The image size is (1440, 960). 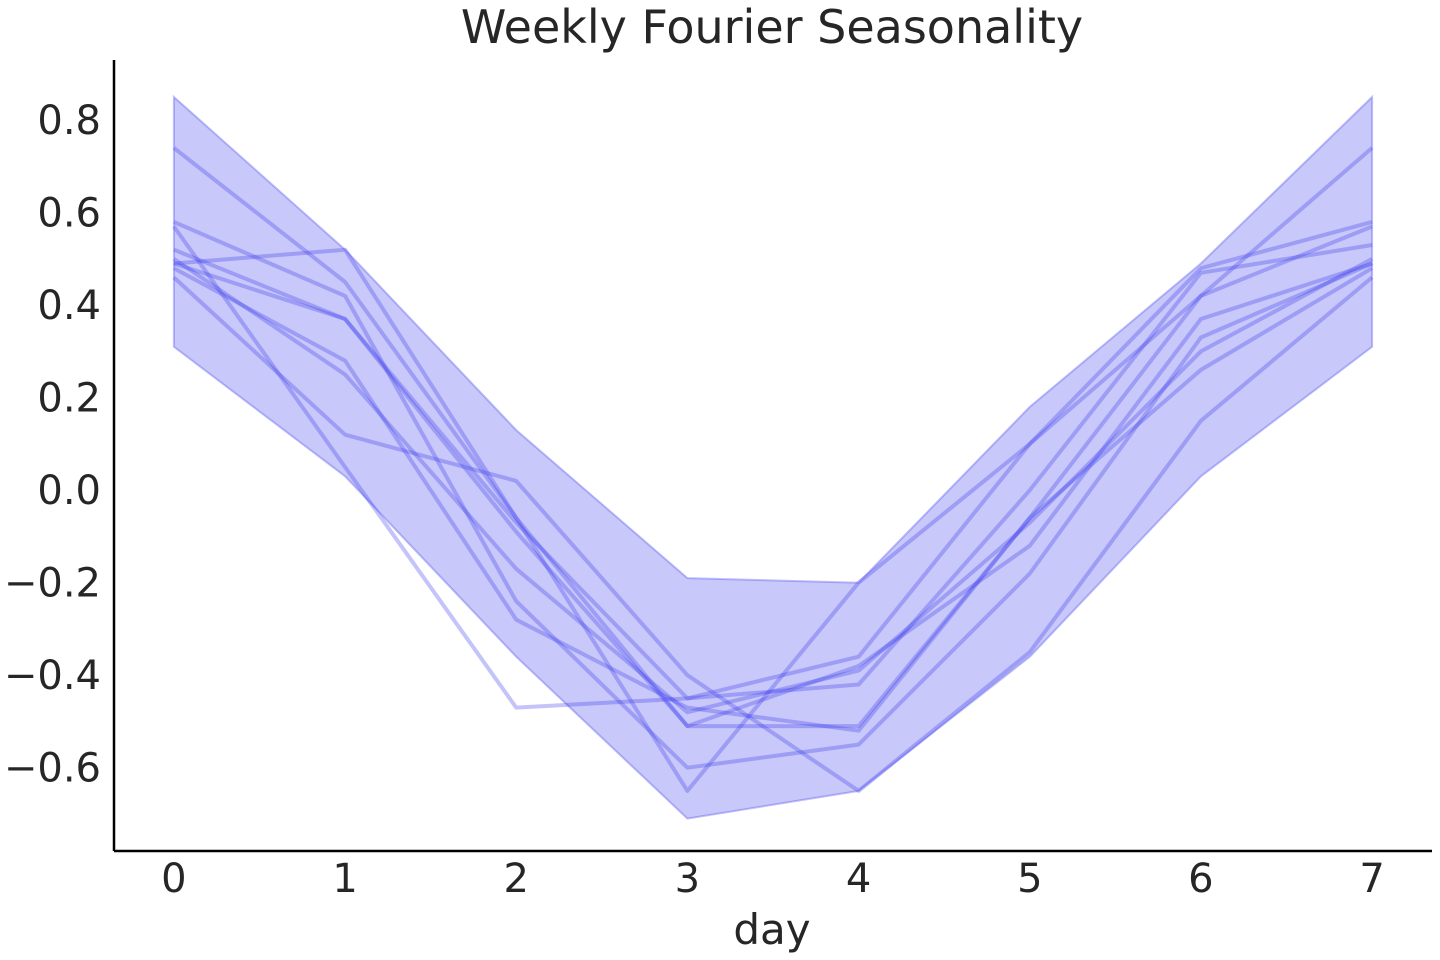 What do you see at coordinates (69, 121) in the screenshot?
I see `y-tick-label: 0.8` at bounding box center [69, 121].